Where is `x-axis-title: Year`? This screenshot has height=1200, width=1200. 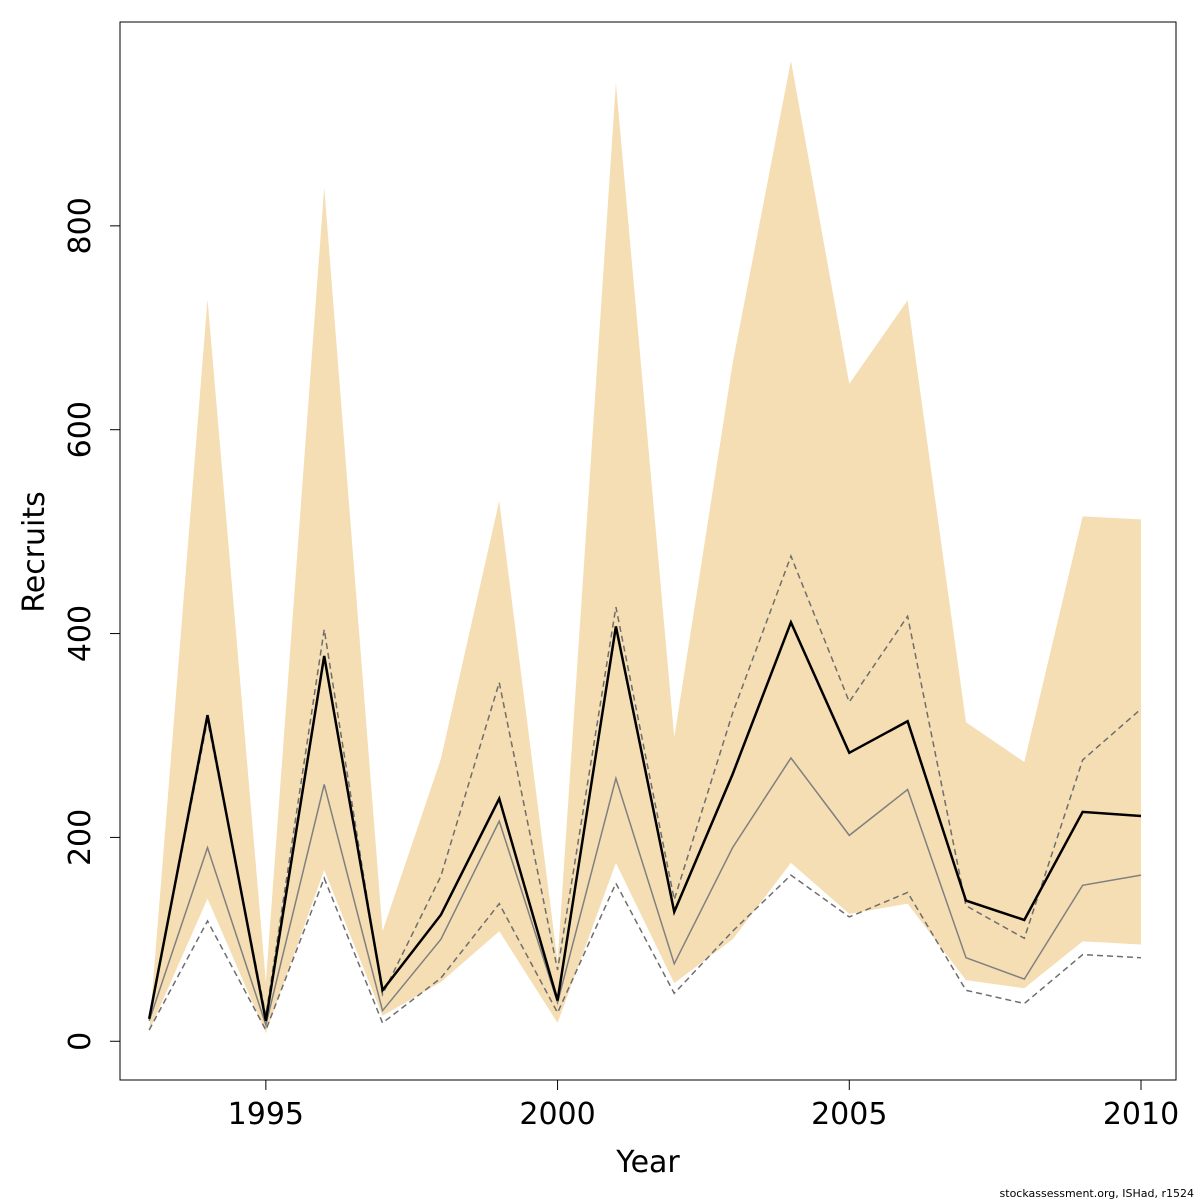
x-axis-title: Year is located at coordinates (647, 1162).